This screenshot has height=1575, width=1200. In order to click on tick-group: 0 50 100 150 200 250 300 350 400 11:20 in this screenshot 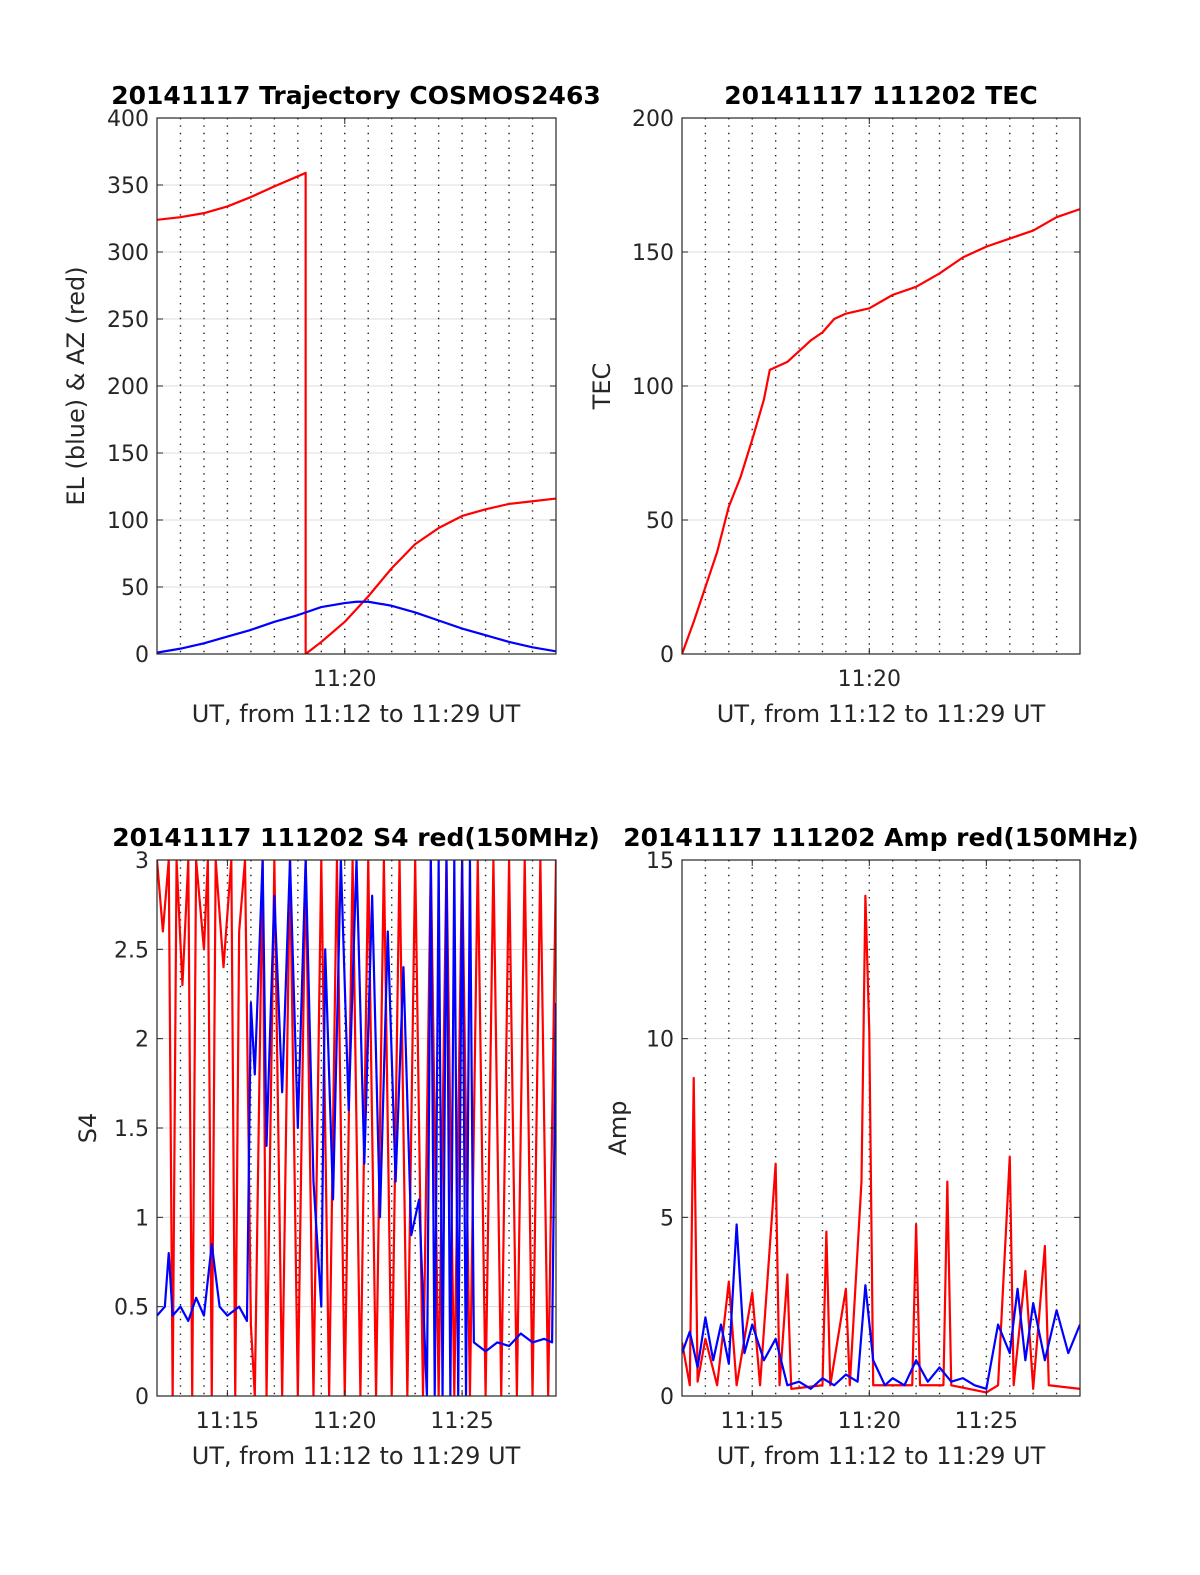, I will do `click(331, 399)`.